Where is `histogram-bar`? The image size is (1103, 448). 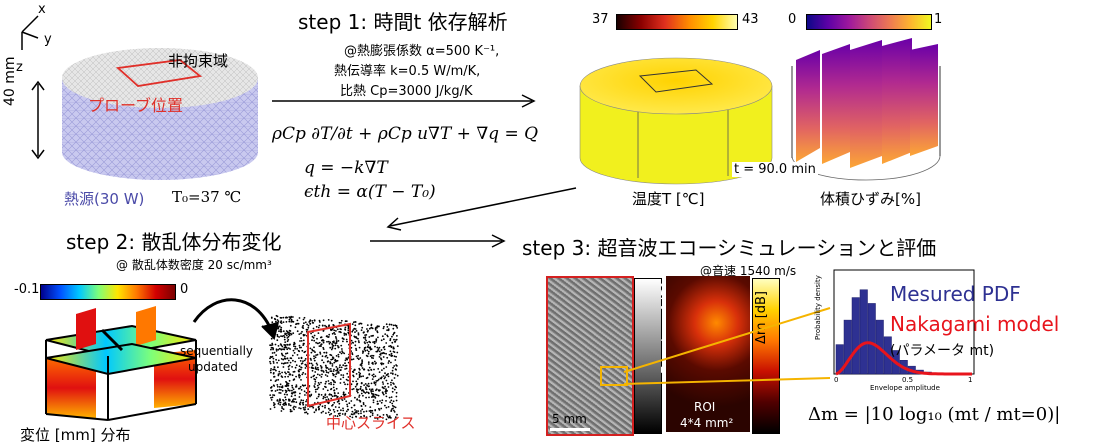
histogram-bar is located at coordinates (847, 347).